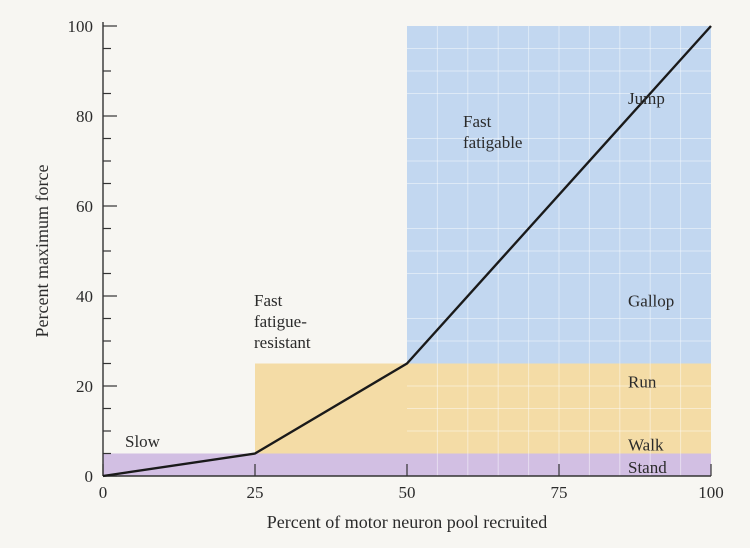  I want to click on activity-label-walk: Walk, so click(646, 445).